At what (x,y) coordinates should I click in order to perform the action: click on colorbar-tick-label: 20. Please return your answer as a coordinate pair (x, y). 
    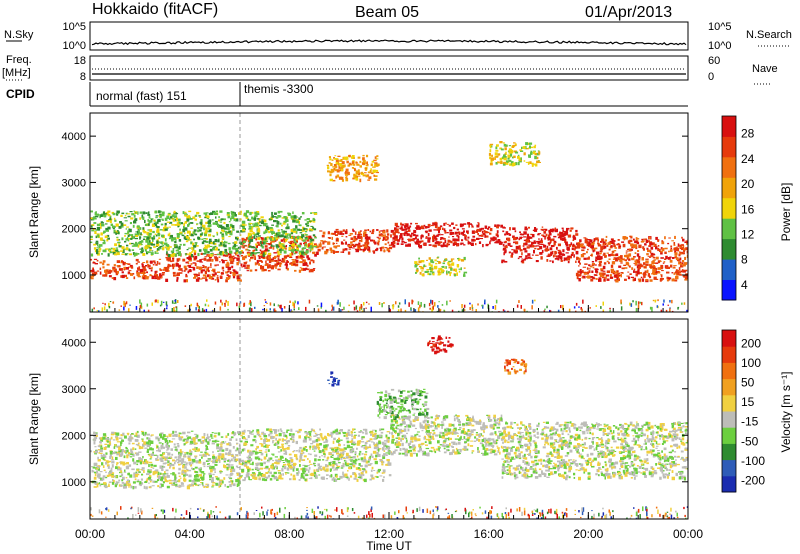
    Looking at the image, I should click on (748, 184).